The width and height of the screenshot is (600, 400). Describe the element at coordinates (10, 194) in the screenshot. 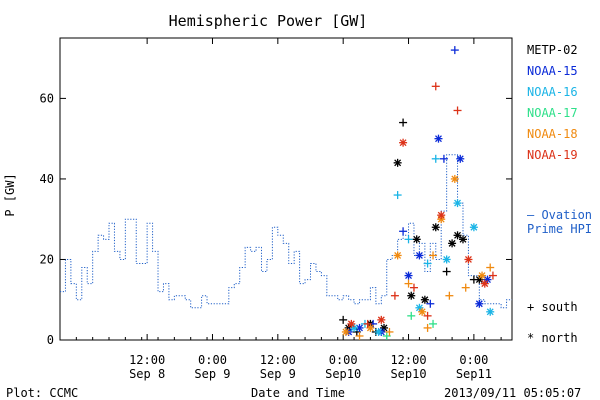

I see `y-axis-label: P [GW]` at that location.